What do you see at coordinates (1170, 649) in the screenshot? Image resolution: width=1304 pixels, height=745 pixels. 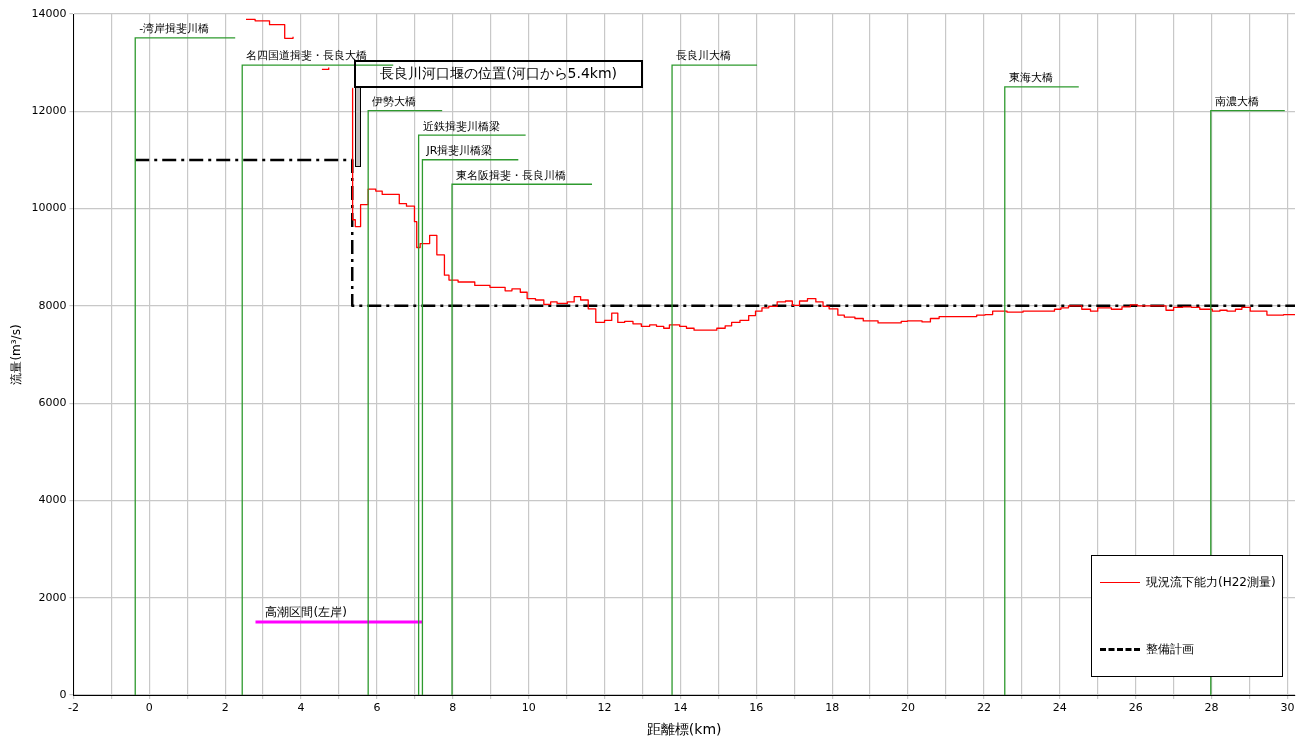 I see `legend-label: 整備計画` at bounding box center [1170, 649].